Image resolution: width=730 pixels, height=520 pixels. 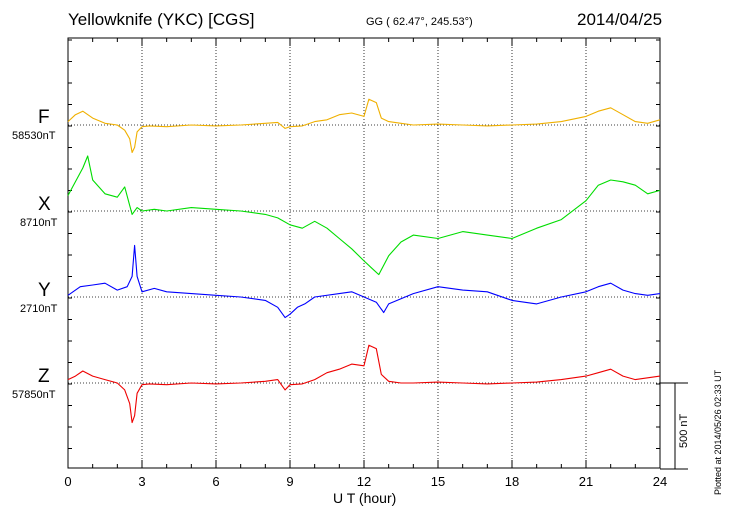 I want to click on chart-date: 2014/04/25, so click(x=620, y=19).